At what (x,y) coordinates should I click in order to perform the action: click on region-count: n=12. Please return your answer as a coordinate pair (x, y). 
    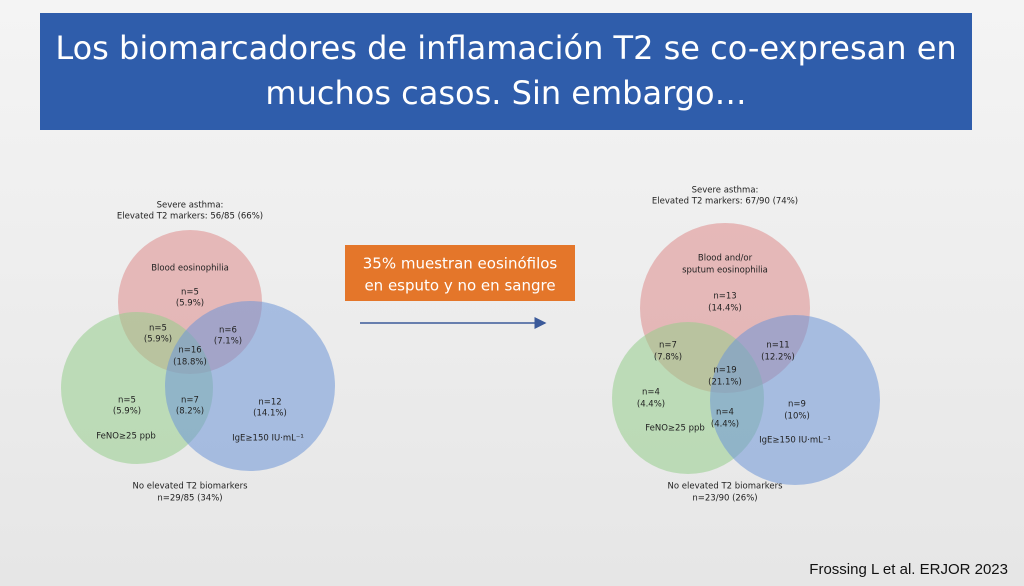
    Looking at the image, I should click on (269, 403).